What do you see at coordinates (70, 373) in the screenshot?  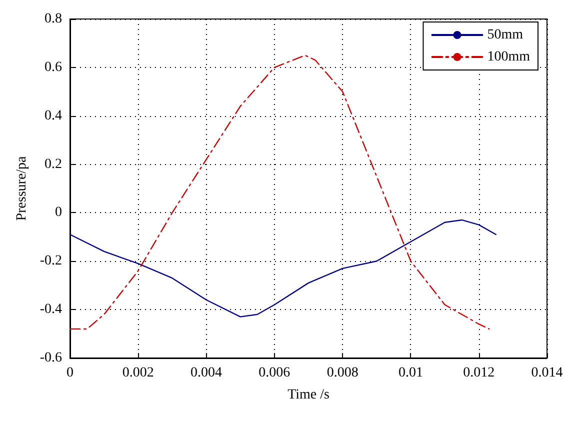 I see `x-tick-label: 0` at bounding box center [70, 373].